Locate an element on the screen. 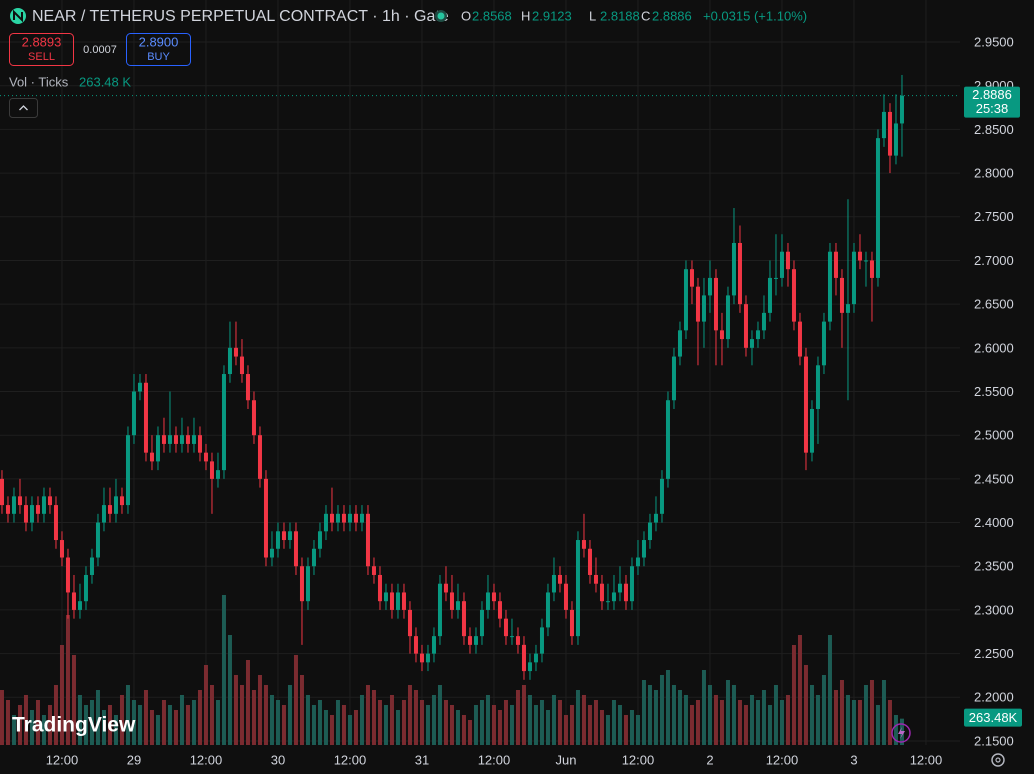  y-tick-label: 2.3000 is located at coordinates (994, 609).